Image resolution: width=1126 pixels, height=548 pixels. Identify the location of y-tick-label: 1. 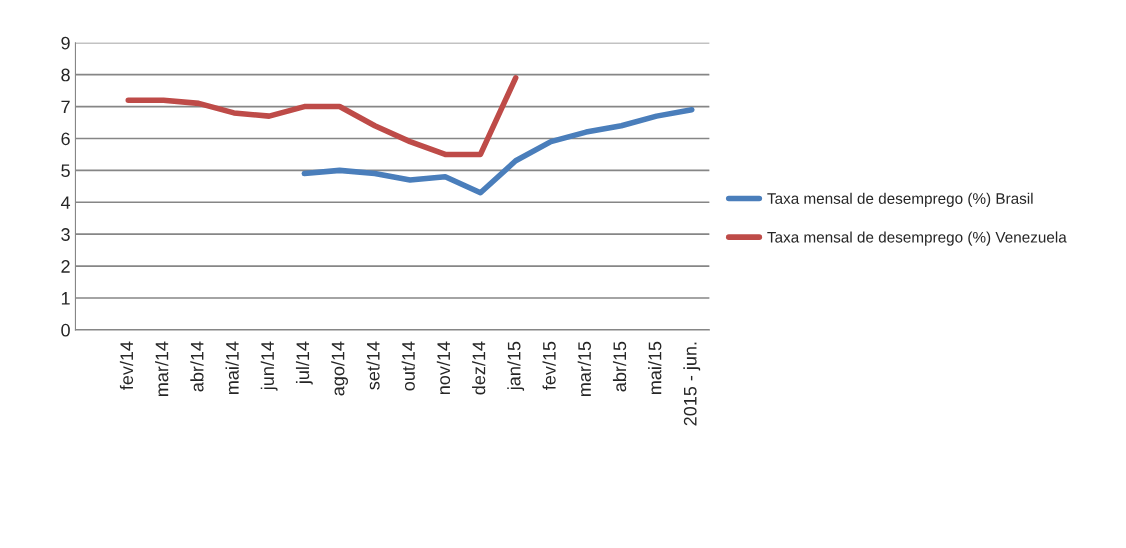
(65, 298).